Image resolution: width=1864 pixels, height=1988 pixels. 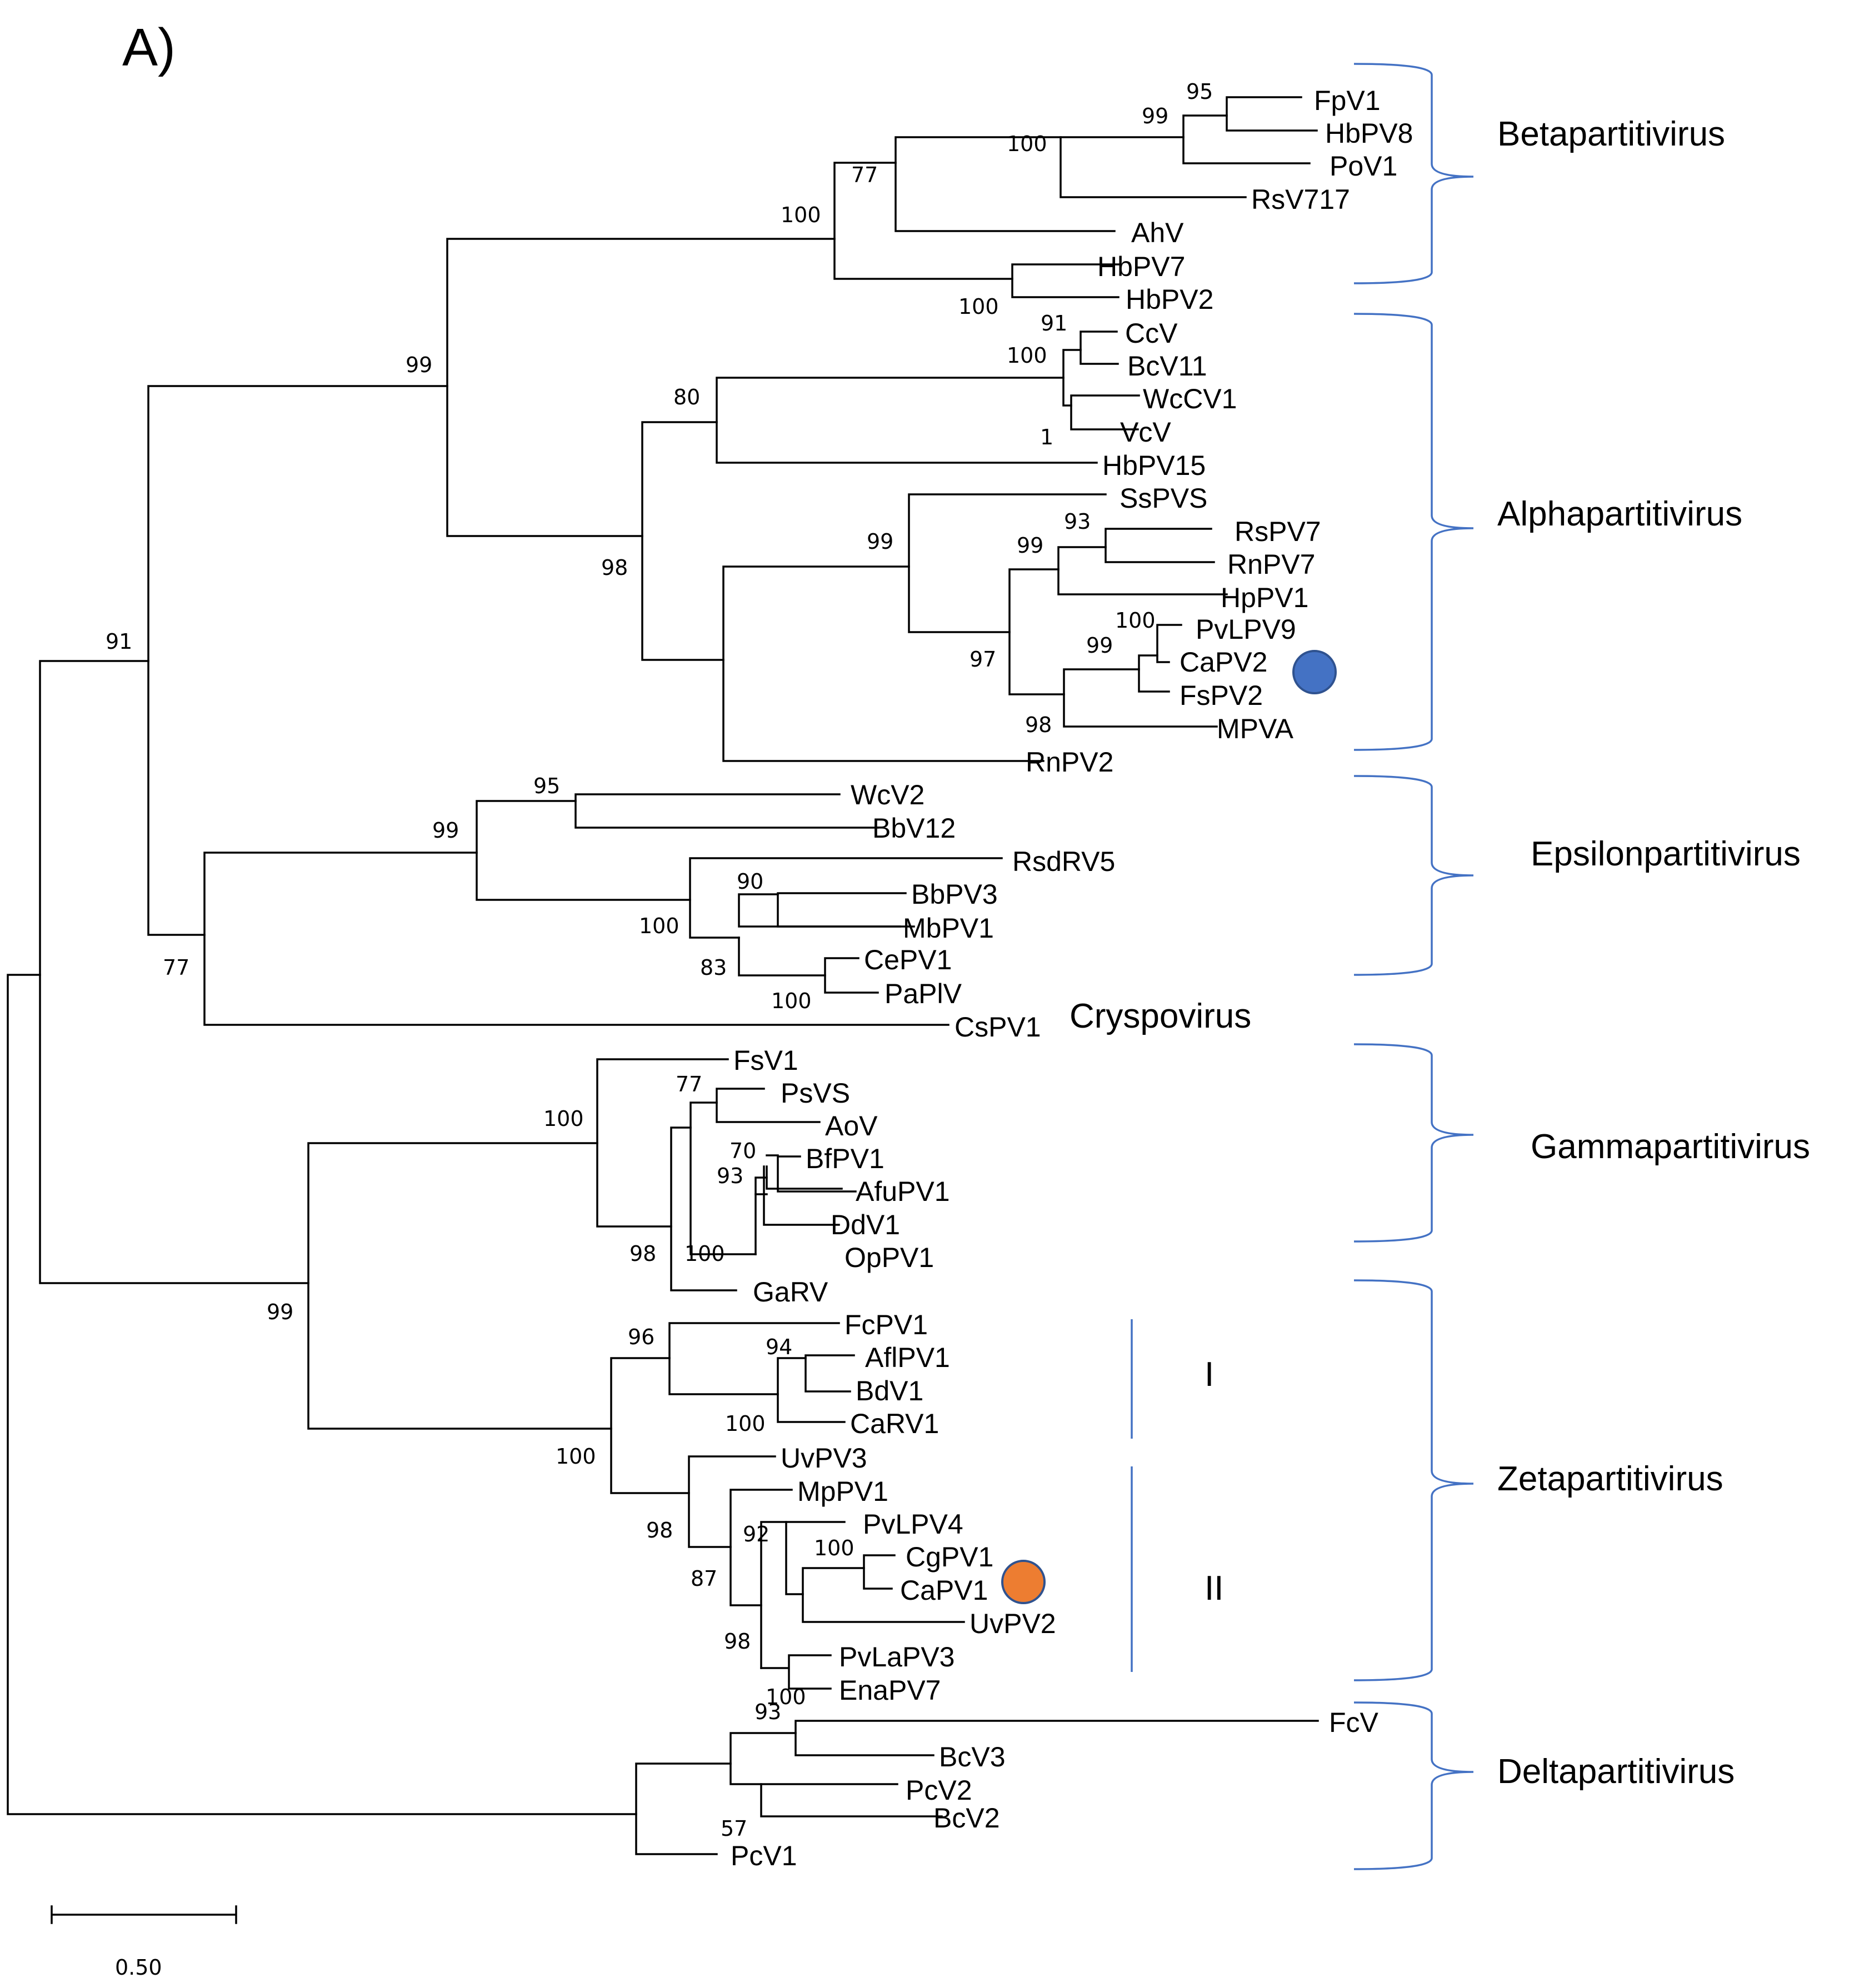 I want to click on support-value: 57, so click(x=734, y=1828).